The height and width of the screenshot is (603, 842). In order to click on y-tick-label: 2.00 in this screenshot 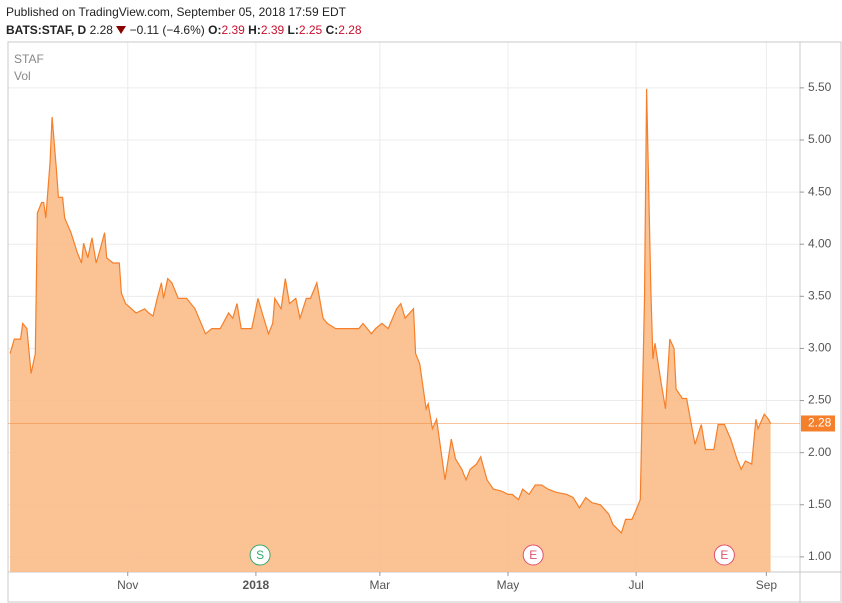, I will do `click(820, 452)`.